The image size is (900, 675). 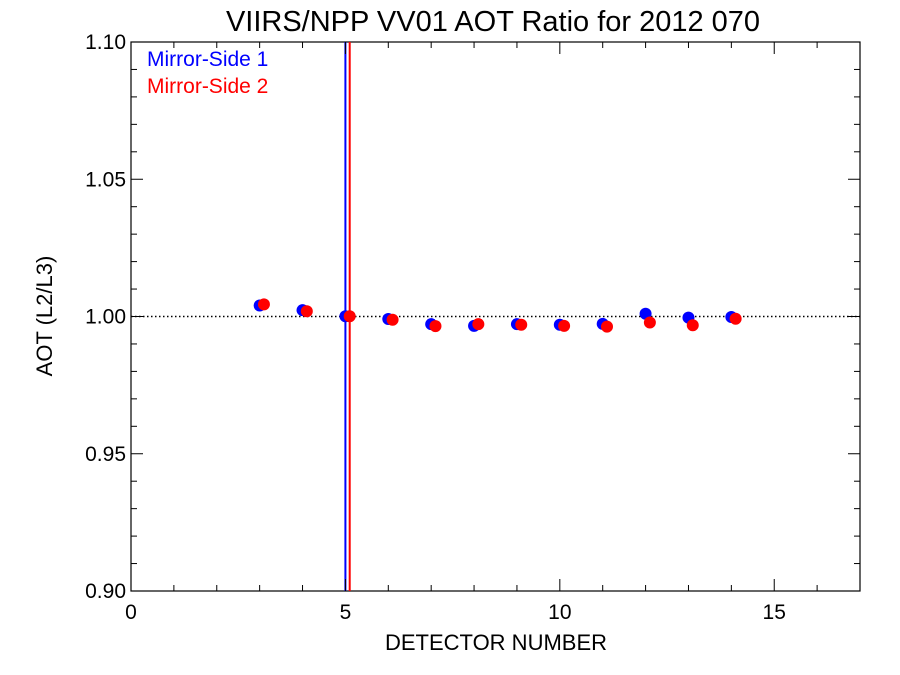 I want to click on y-tick-label: 1.05, so click(x=105, y=179).